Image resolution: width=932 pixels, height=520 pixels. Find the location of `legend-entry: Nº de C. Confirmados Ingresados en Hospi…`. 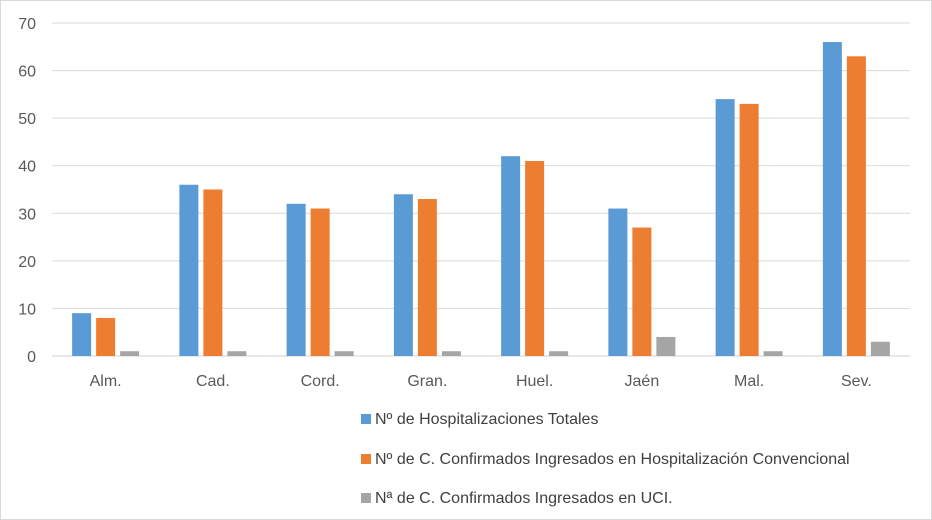

legend-entry: Nº de C. Confirmados Ingresados en Hospi… is located at coordinates (612, 459).